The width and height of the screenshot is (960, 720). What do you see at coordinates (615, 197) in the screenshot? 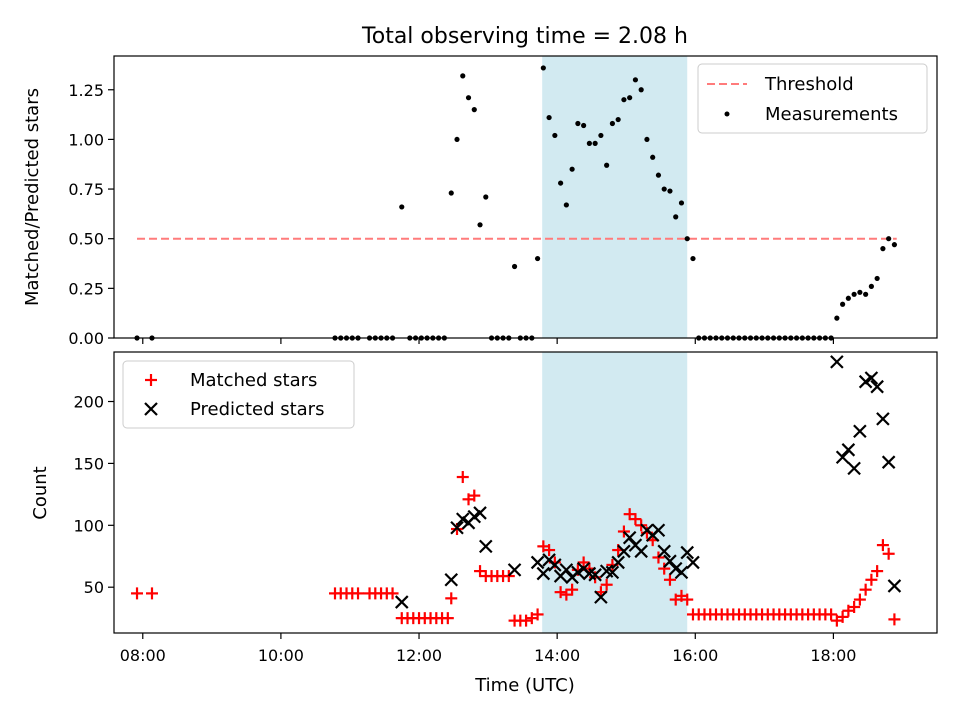
I see `top-highlight-span` at bounding box center [615, 197].